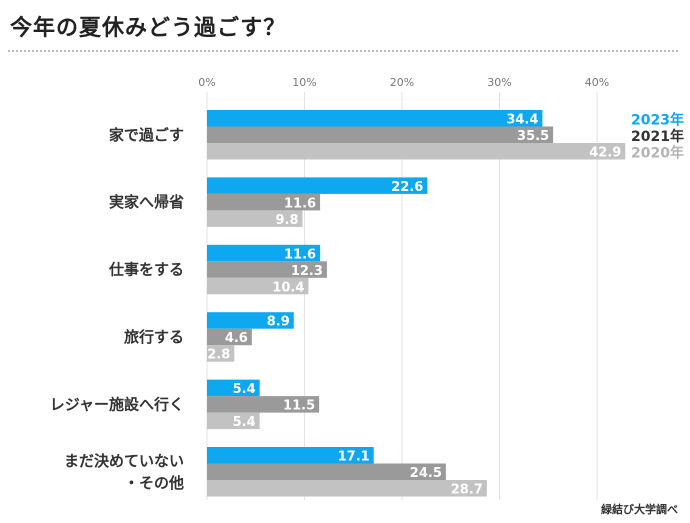  What do you see at coordinates (206, 82) in the screenshot?
I see `x-tick-label: 0%` at bounding box center [206, 82].